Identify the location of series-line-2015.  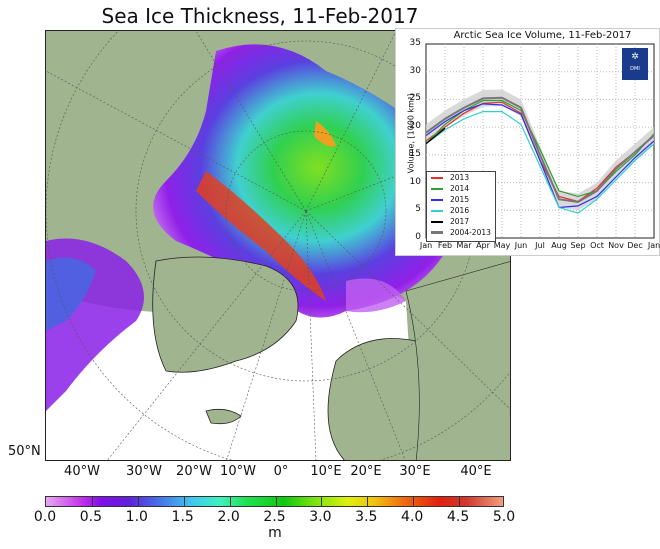
(540, 156).